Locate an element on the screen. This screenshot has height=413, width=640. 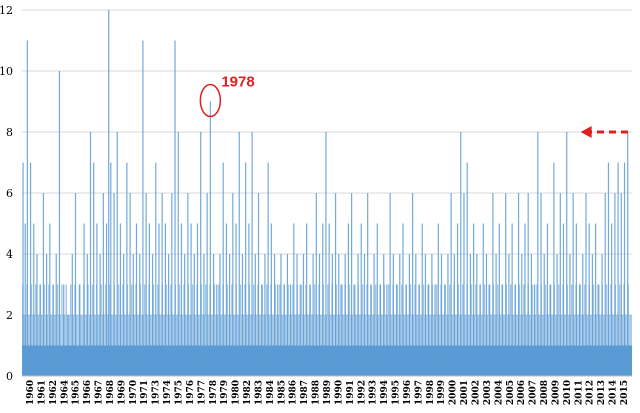
y-tick-label-4: 4 is located at coordinates (9, 254).